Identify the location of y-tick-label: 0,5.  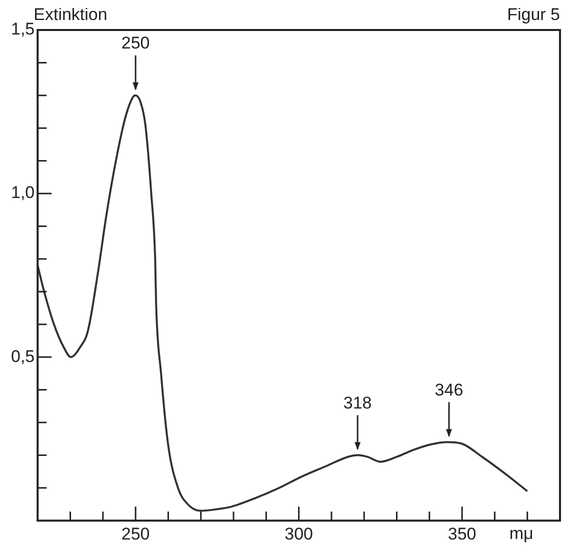
(22, 356).